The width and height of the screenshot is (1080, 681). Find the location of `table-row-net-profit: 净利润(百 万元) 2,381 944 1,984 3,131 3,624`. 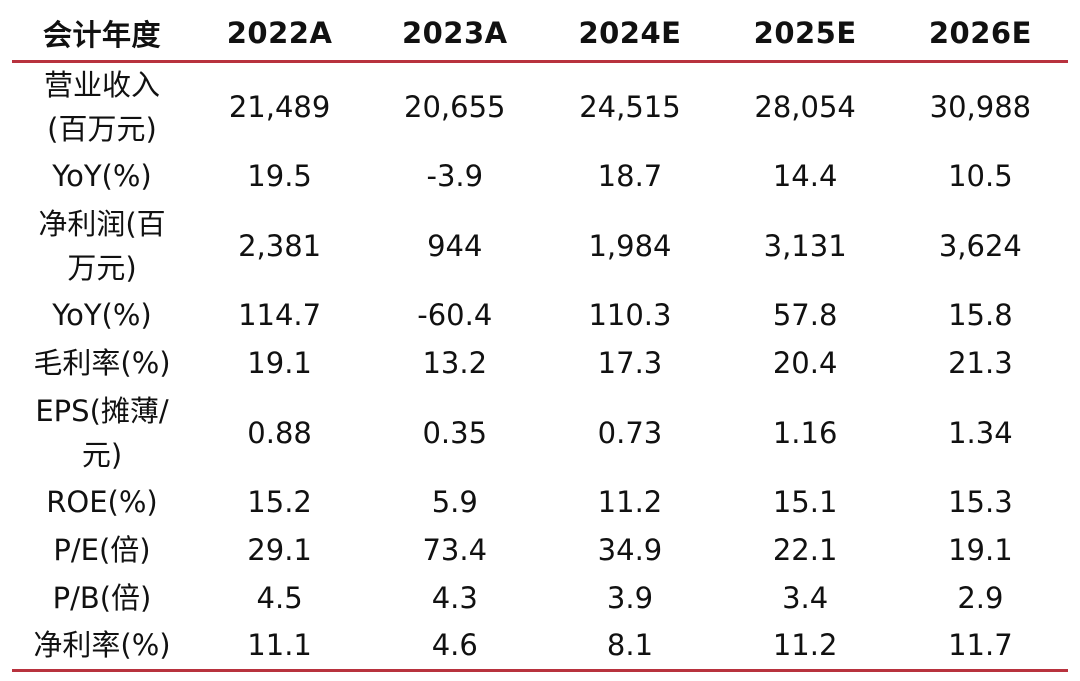

table-row-net-profit: 净利润(百 万元) 2,381 944 1,984 3,131 3,624 is located at coordinates (540, 245).